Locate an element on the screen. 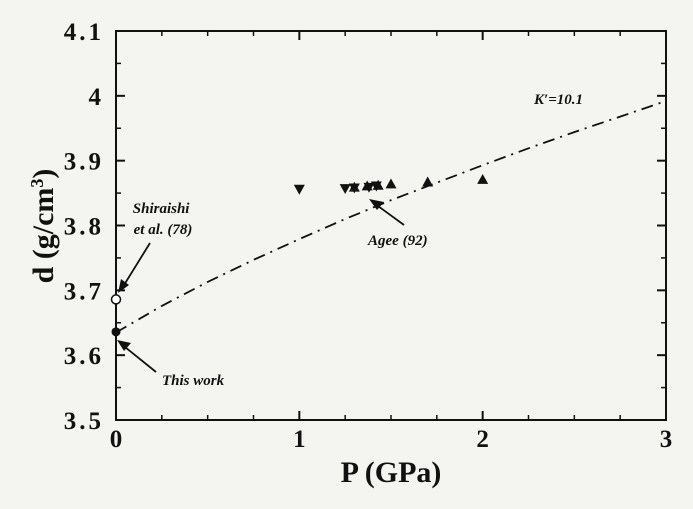 Image resolution: width=693 pixels, height=509 pixels. x-tick-label: 3 is located at coordinates (666, 439).